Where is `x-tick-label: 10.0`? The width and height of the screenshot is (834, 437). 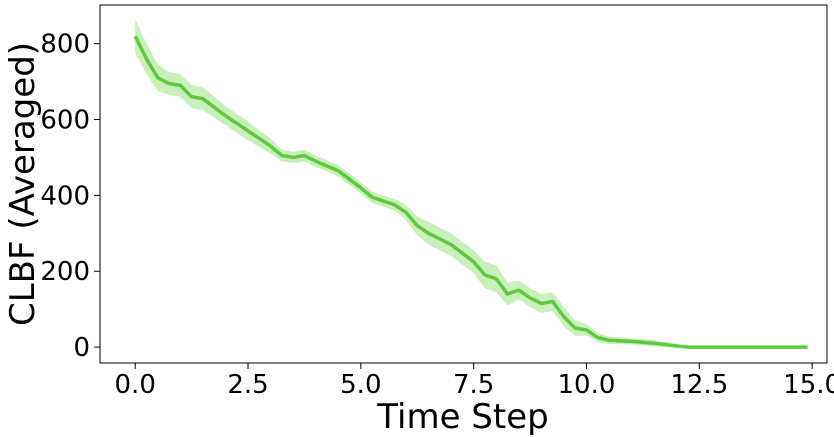 x-tick-label: 10.0 is located at coordinates (587, 385).